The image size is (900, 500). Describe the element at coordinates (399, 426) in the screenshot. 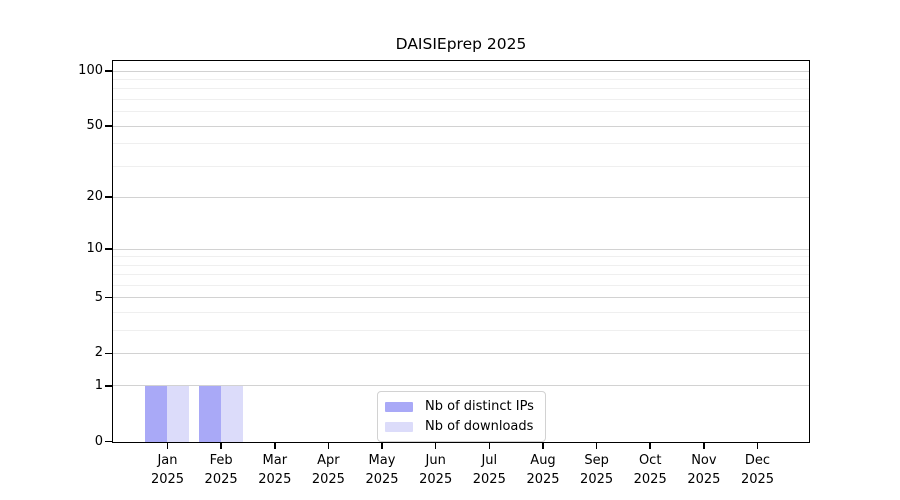

I see `legend-swatch-downloads` at that location.